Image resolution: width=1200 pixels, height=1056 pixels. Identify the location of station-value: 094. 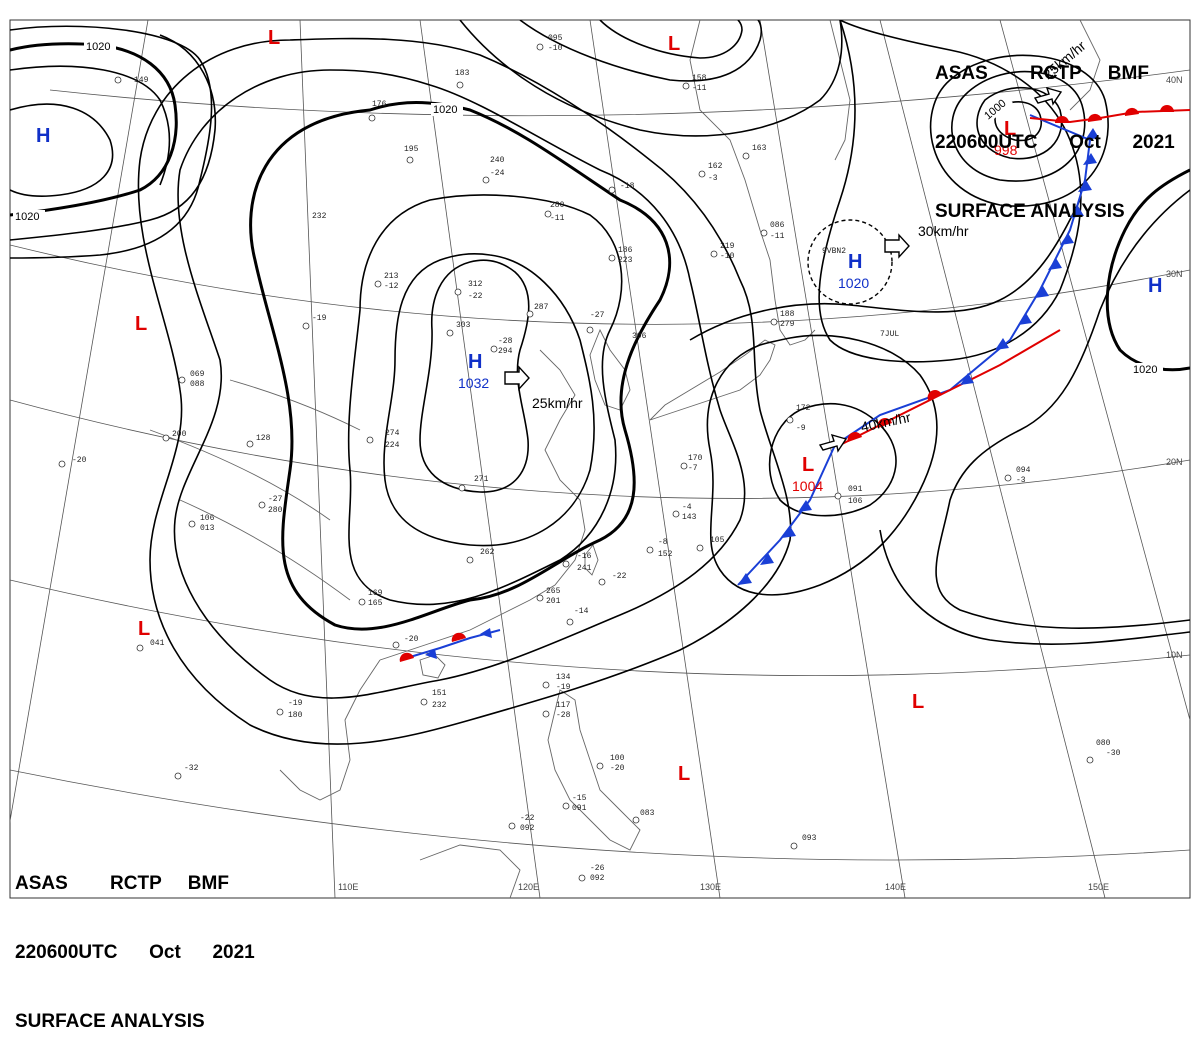
(1023, 470).